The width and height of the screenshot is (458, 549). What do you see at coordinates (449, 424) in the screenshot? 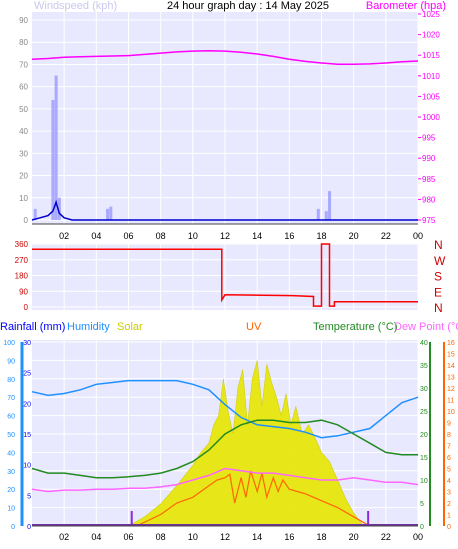
I see `uv-tick-label: 9` at bounding box center [449, 424].